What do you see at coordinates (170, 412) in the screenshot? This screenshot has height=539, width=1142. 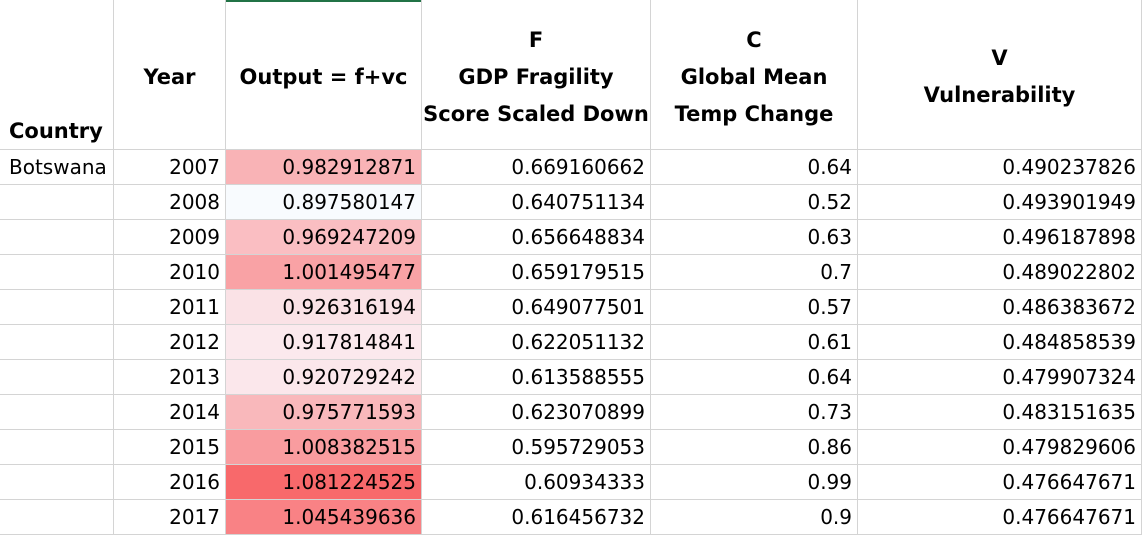 I see `year-cell: 2014` at bounding box center [170, 412].